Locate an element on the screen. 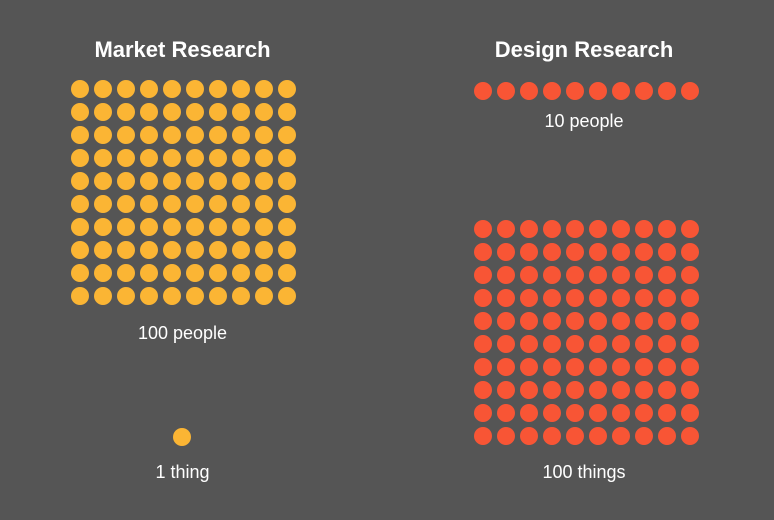  design-research-people-label: 10 people is located at coordinates (584, 121).